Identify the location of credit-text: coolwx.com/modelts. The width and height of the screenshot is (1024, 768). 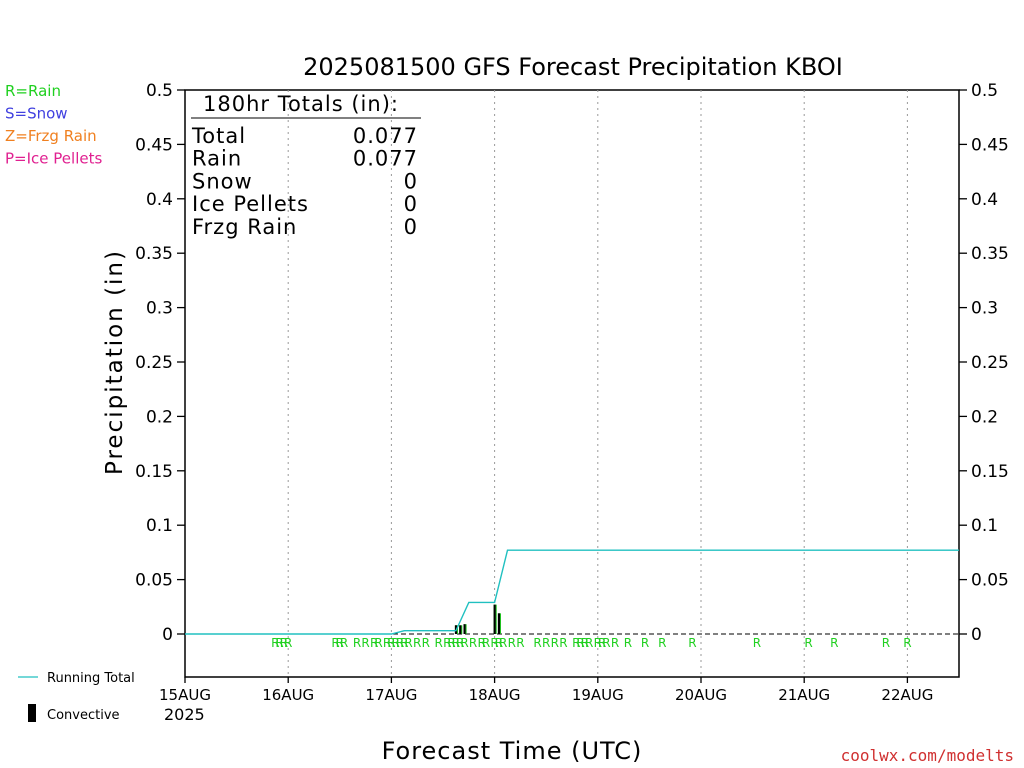
(927, 755).